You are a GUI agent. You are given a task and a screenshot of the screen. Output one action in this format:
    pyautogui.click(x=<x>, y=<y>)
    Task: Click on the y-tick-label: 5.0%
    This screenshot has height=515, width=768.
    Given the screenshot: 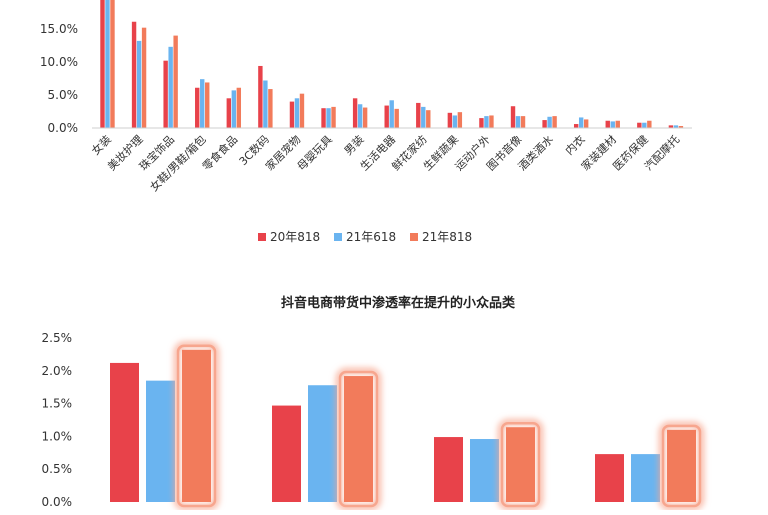 What is the action you would take?
    pyautogui.click(x=63, y=95)
    